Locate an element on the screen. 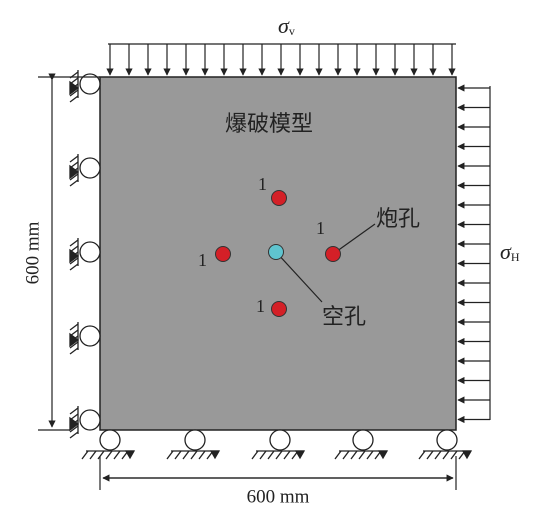 Image resolution: width=550 pixels, height=532 pixels. empty-hole is located at coordinates (276, 252).